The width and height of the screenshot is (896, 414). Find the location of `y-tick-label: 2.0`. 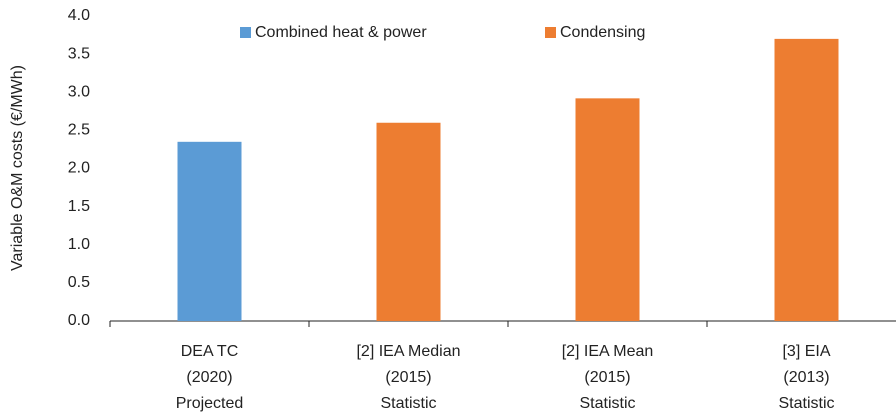

y-tick-label: 2.0 is located at coordinates (79, 168).